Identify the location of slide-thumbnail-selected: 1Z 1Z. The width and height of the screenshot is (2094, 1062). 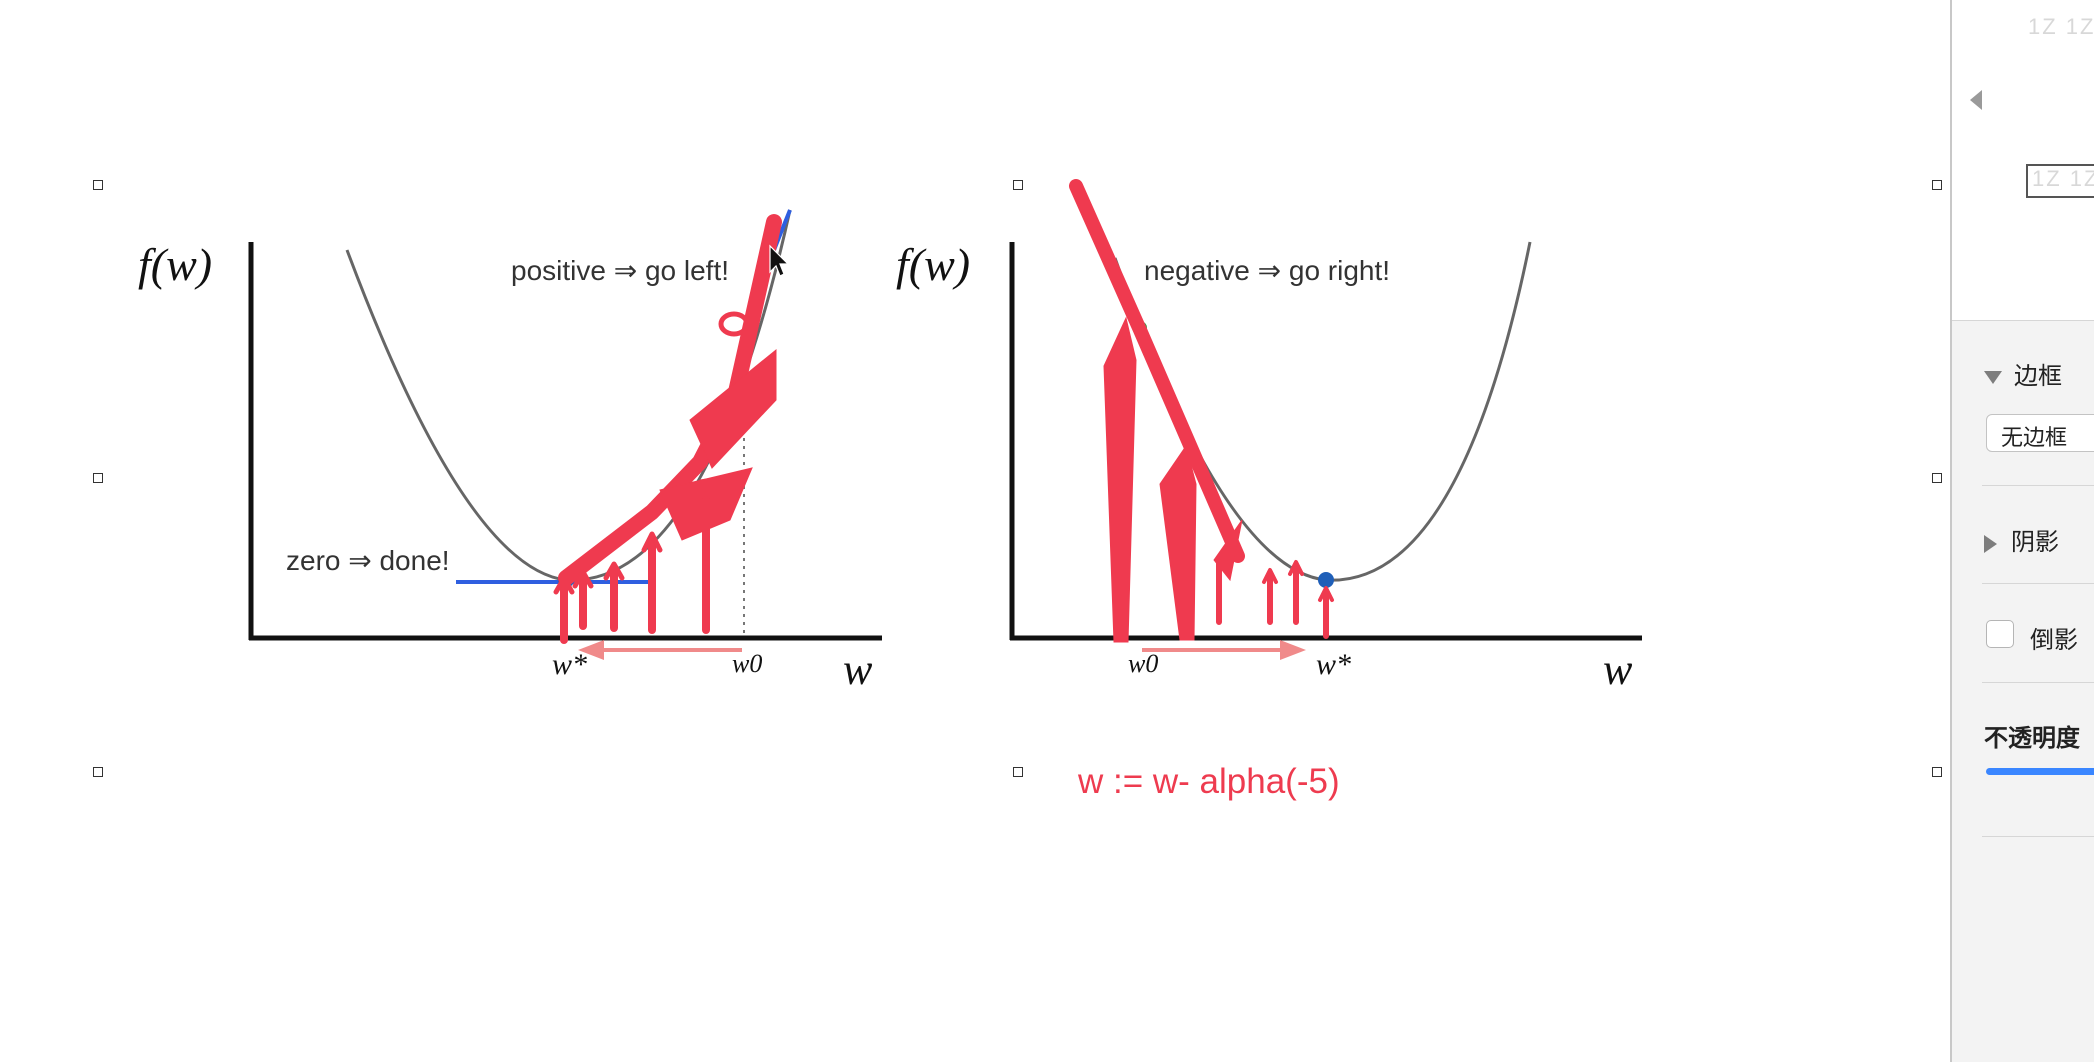
(2060, 181).